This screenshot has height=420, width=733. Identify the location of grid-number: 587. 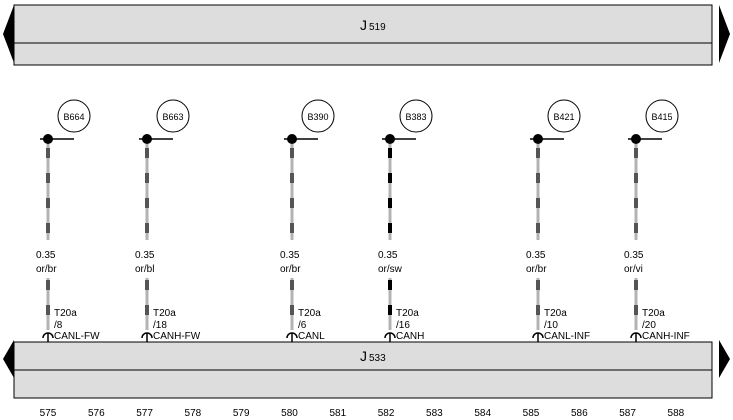
(627, 413).